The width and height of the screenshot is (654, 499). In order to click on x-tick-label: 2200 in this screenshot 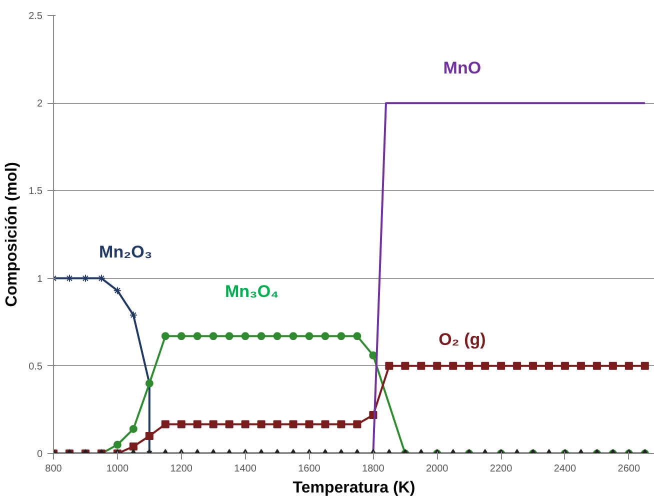, I will do `click(501, 469)`.